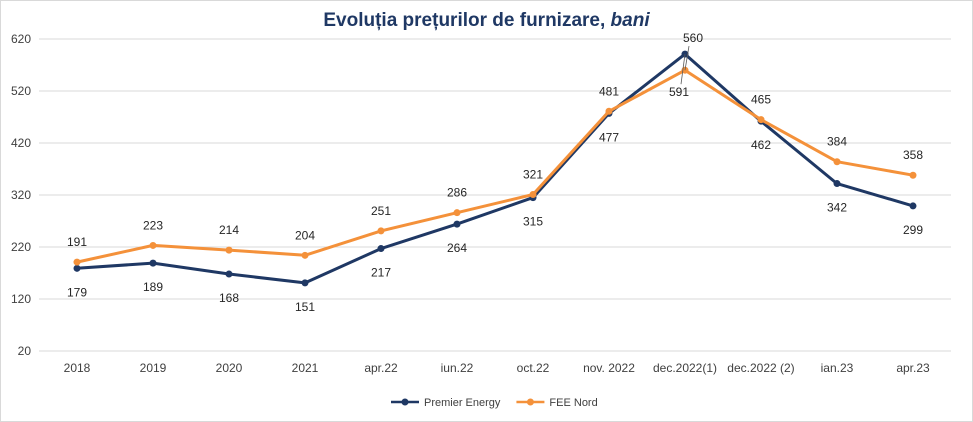  I want to click on y-tick-label: 120, so click(21, 299).